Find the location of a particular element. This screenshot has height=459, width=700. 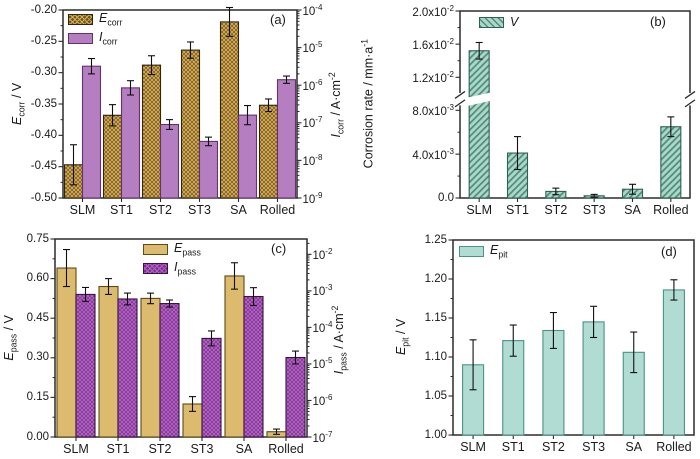

bar-a-Icorr-Rolled is located at coordinates (286, 139).